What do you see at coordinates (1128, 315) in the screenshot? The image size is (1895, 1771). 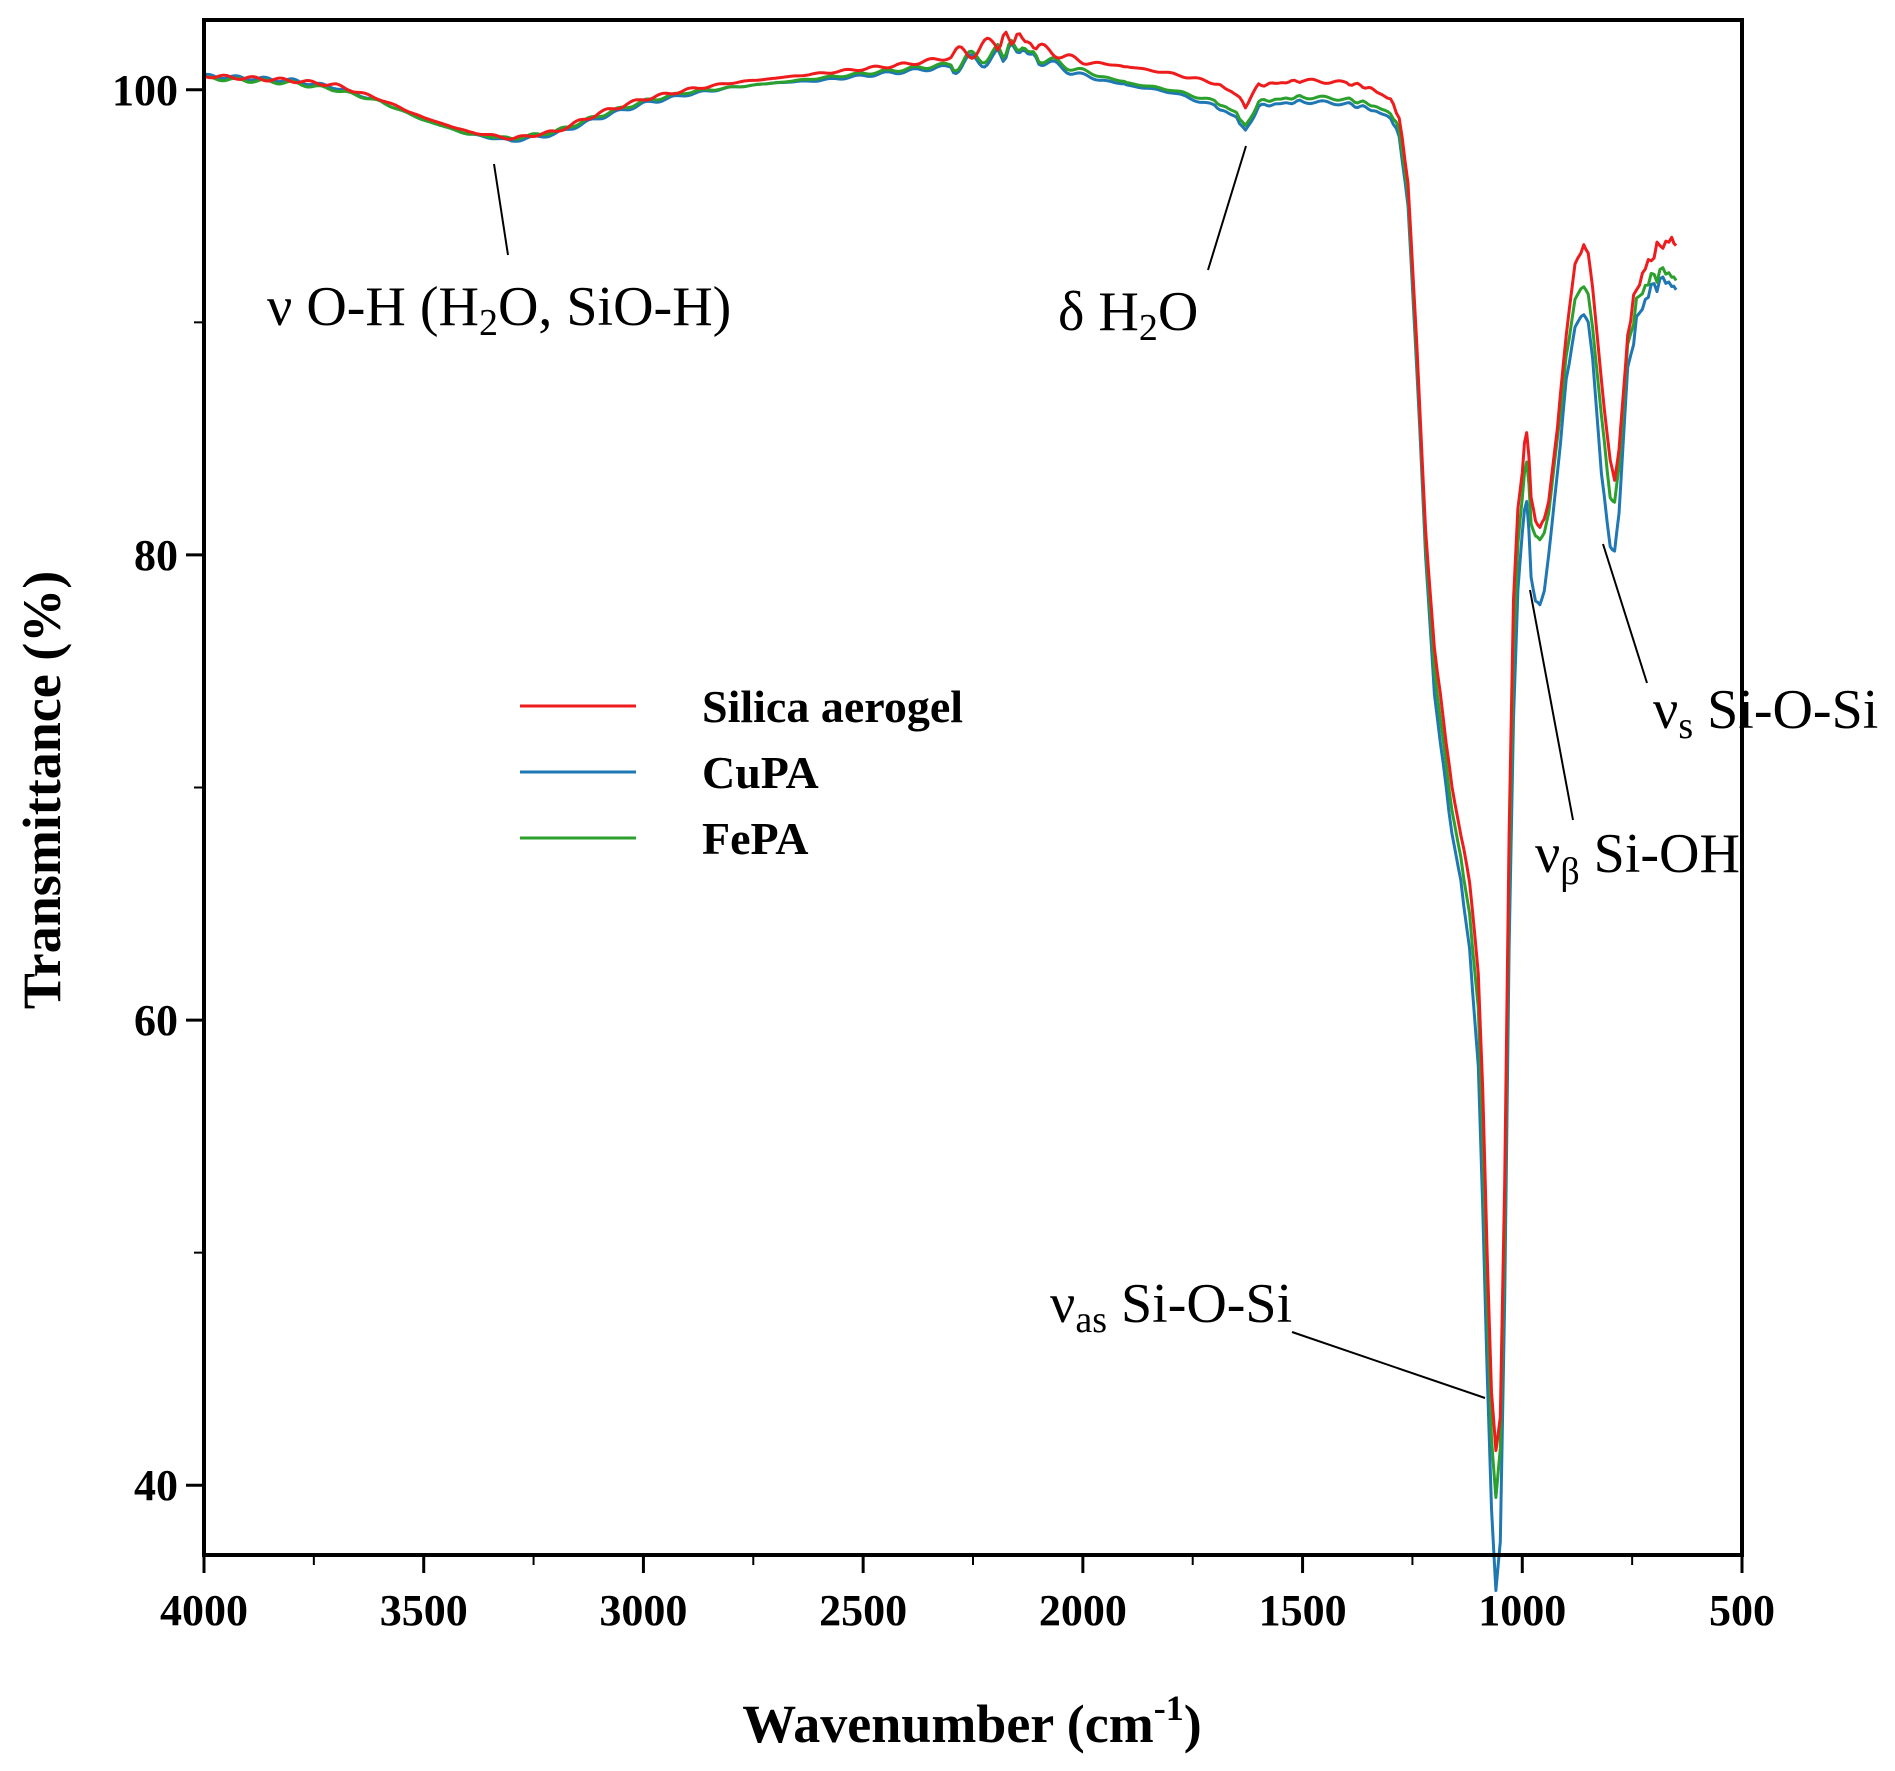 I see `annot-h2o: δ H2O` at bounding box center [1128, 315].